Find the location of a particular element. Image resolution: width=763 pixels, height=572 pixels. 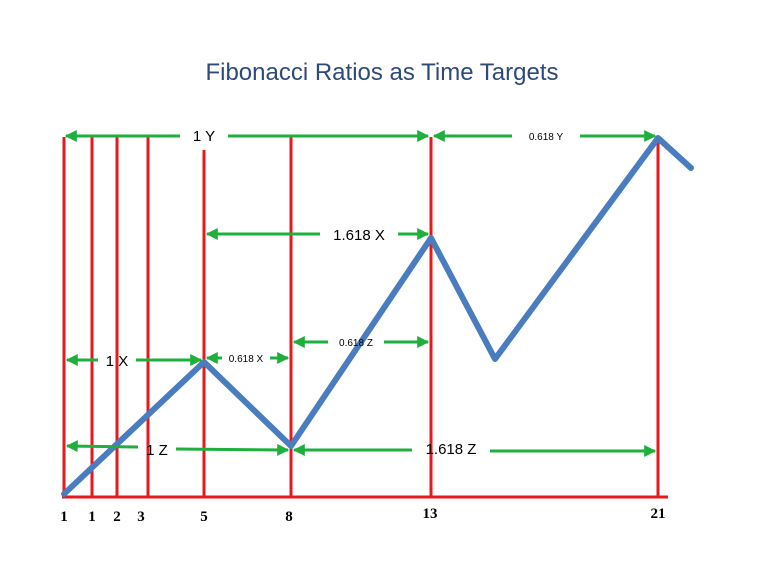

label-1618z: 1.618 Z is located at coordinates (451, 449).